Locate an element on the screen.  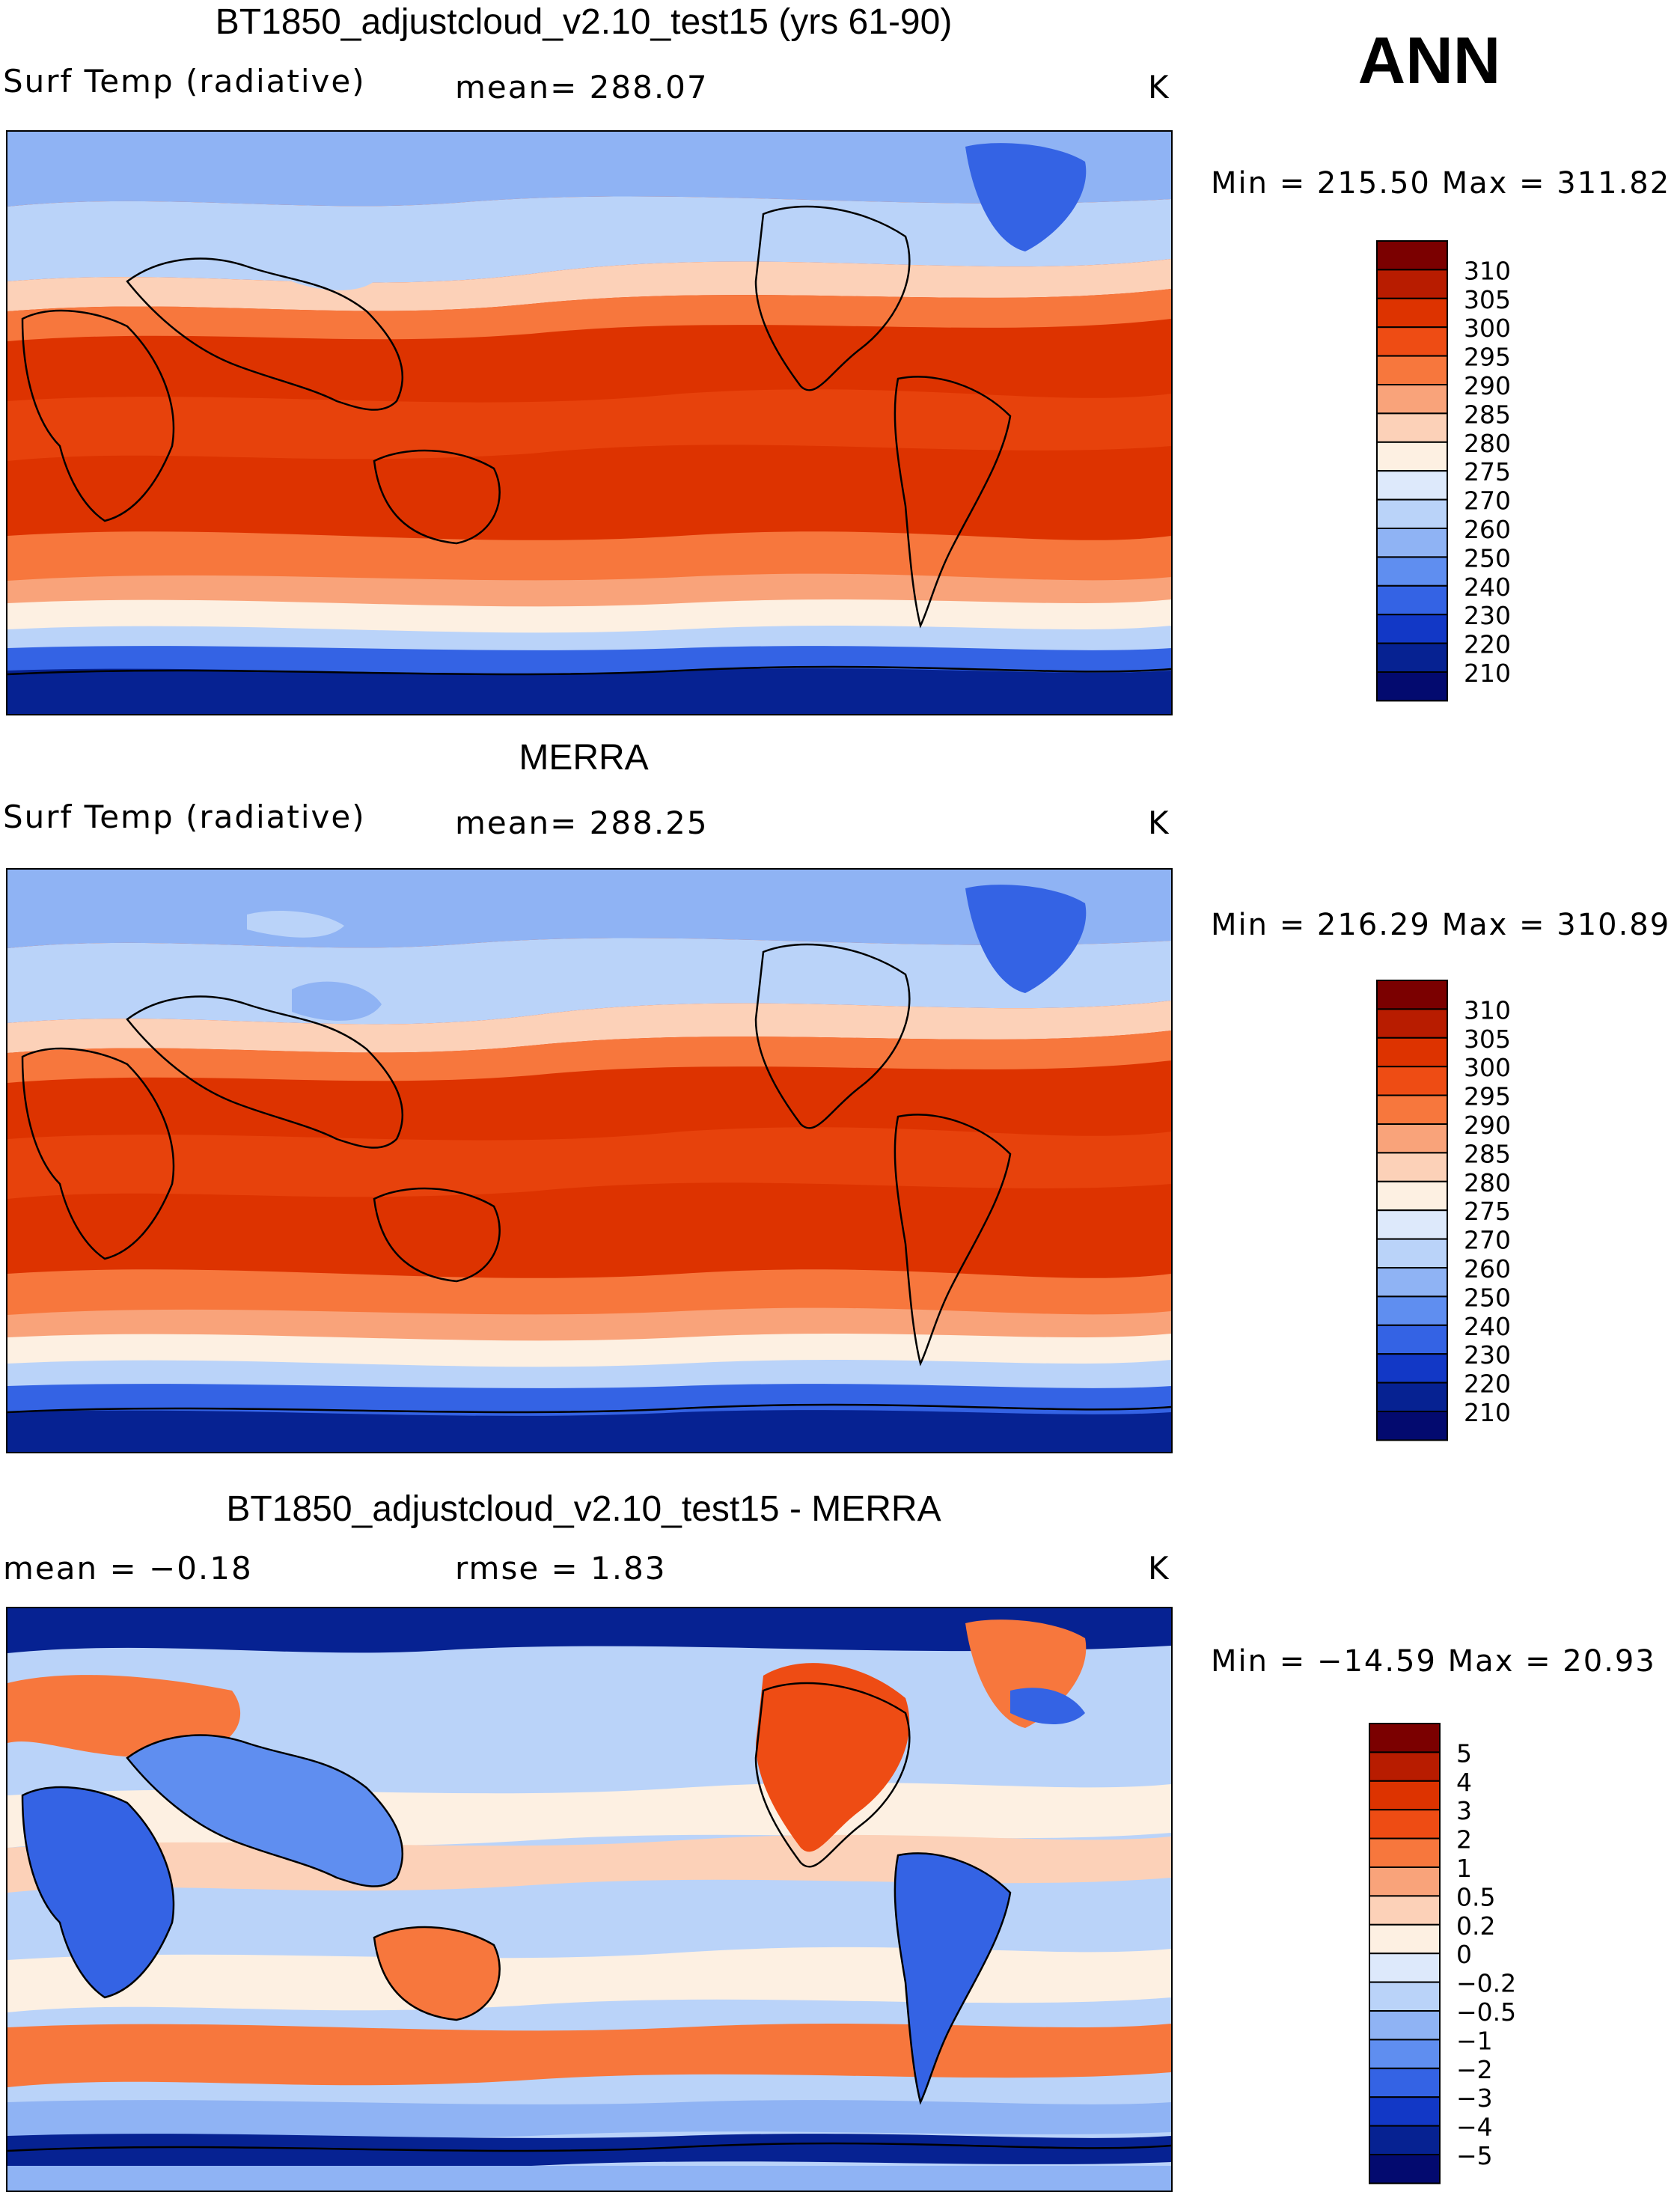
colorbar-label: −2 is located at coordinates (1474, 2069).